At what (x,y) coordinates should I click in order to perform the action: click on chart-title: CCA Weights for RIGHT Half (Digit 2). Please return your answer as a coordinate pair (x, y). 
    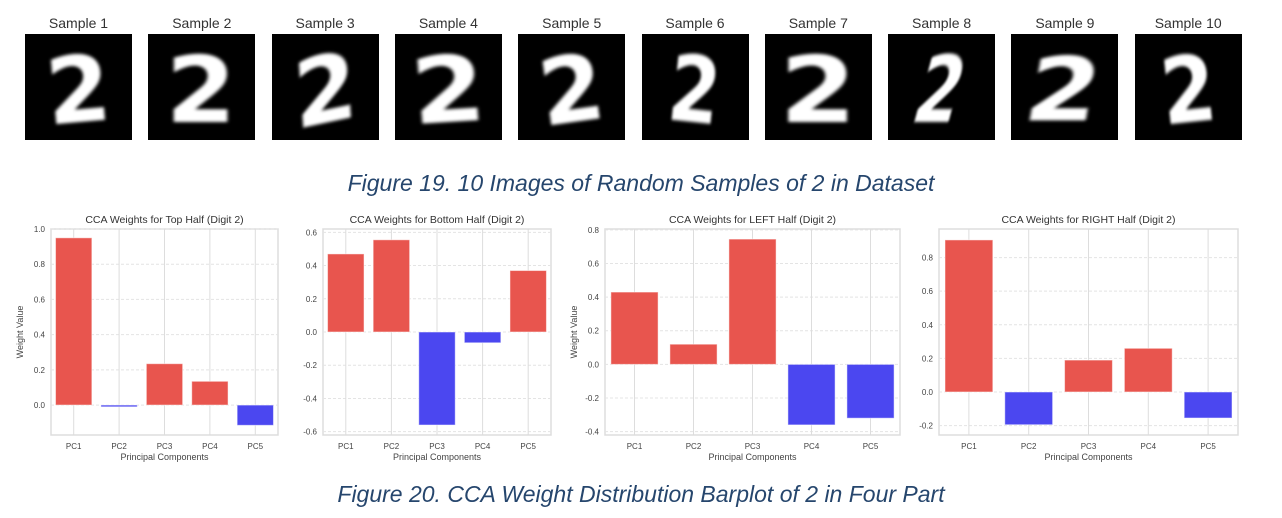
    Looking at the image, I should click on (1088, 220).